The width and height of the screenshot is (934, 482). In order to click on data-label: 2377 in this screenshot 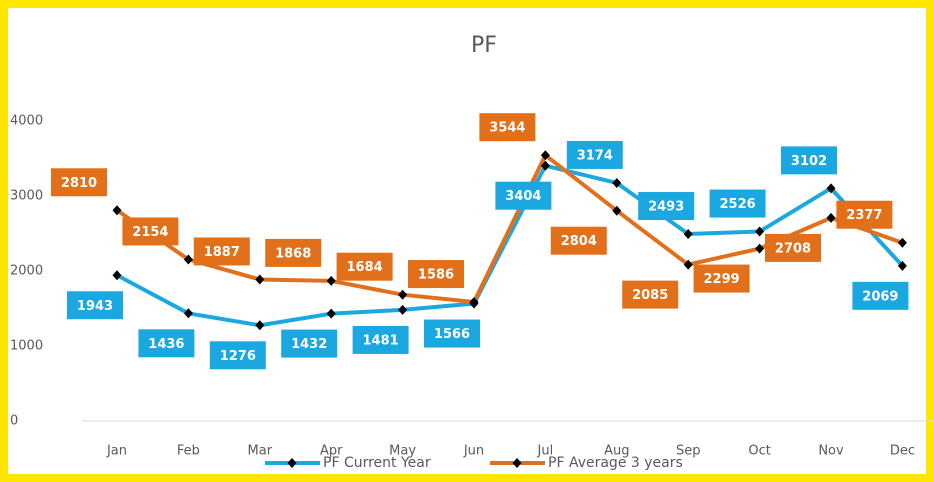, I will do `click(864, 215)`.